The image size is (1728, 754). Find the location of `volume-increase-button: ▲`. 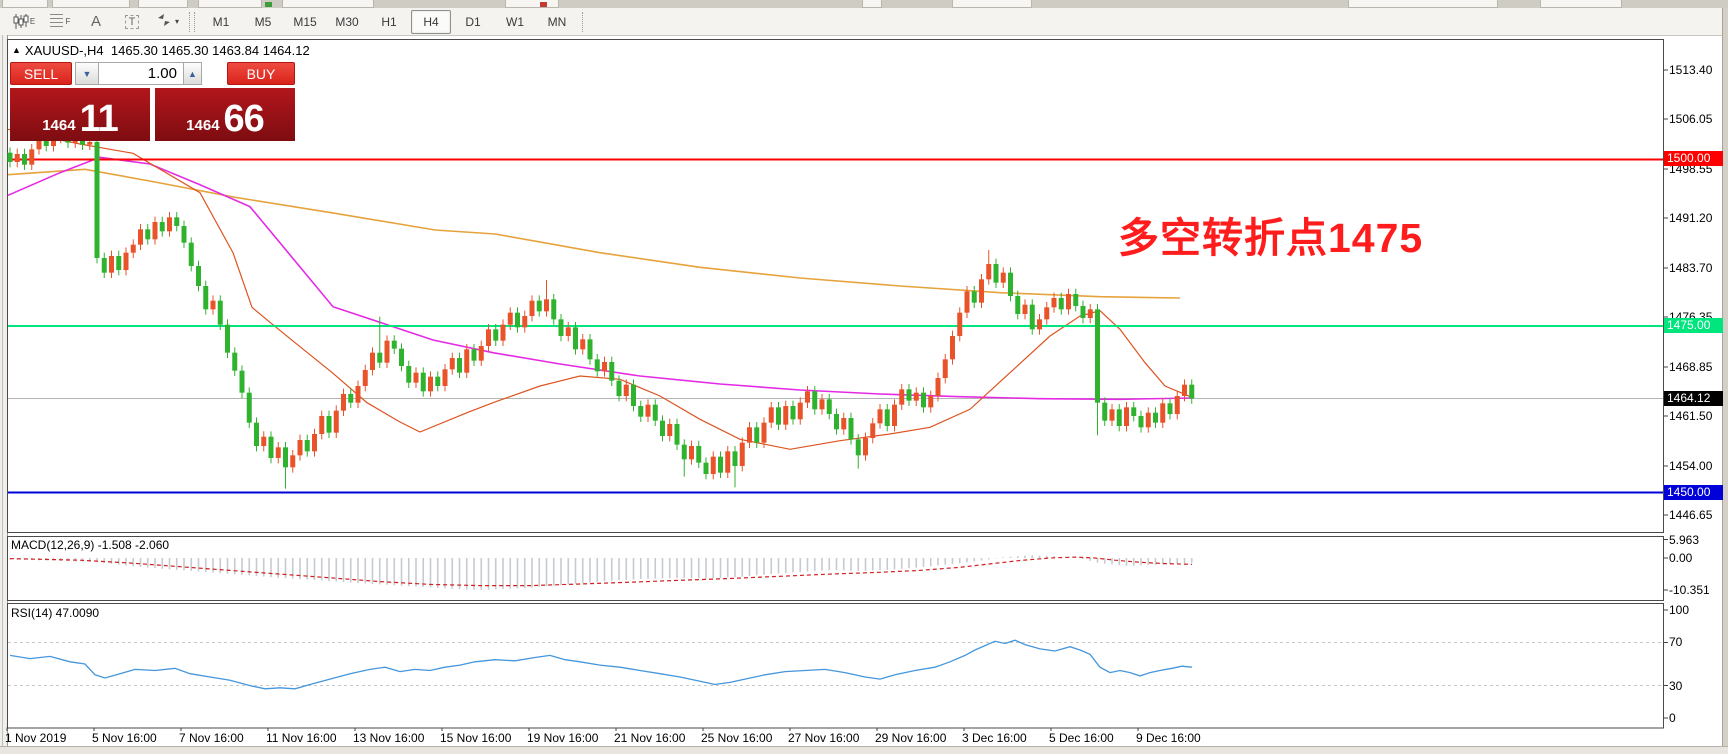

volume-increase-button: ▲ is located at coordinates (192, 73).